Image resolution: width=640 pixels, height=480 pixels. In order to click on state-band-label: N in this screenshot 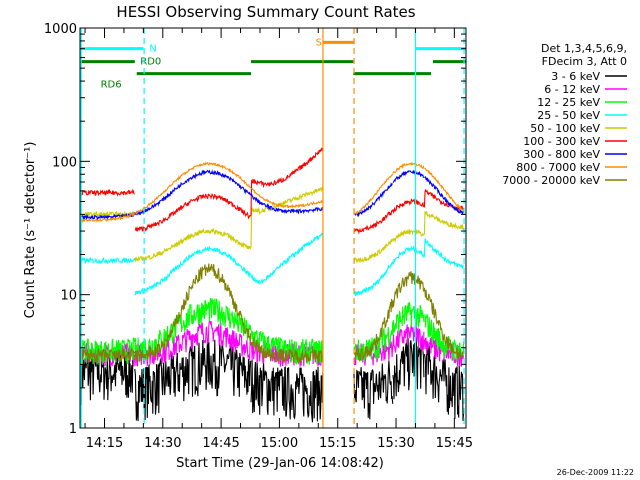, I will do `click(152, 49)`.